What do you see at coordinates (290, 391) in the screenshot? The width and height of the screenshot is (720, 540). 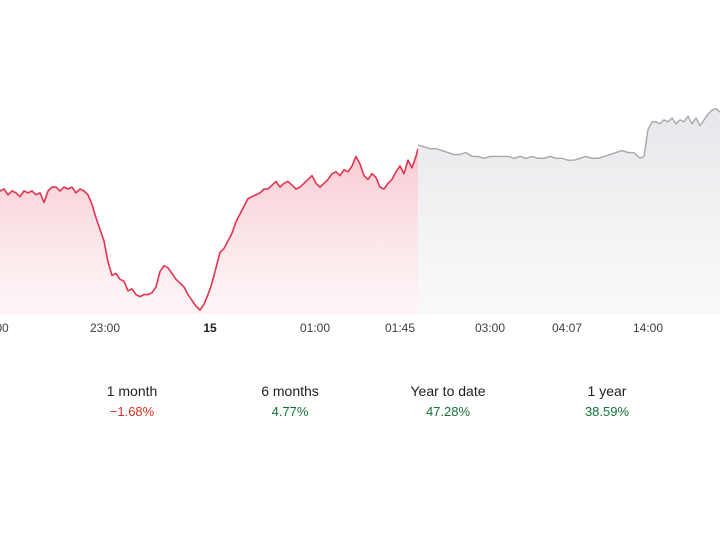 I see `perf-period-label: 6 months` at bounding box center [290, 391].